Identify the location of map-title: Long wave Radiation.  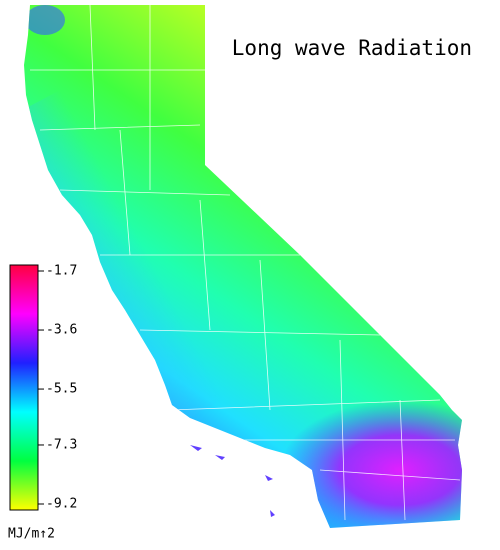
(352, 48).